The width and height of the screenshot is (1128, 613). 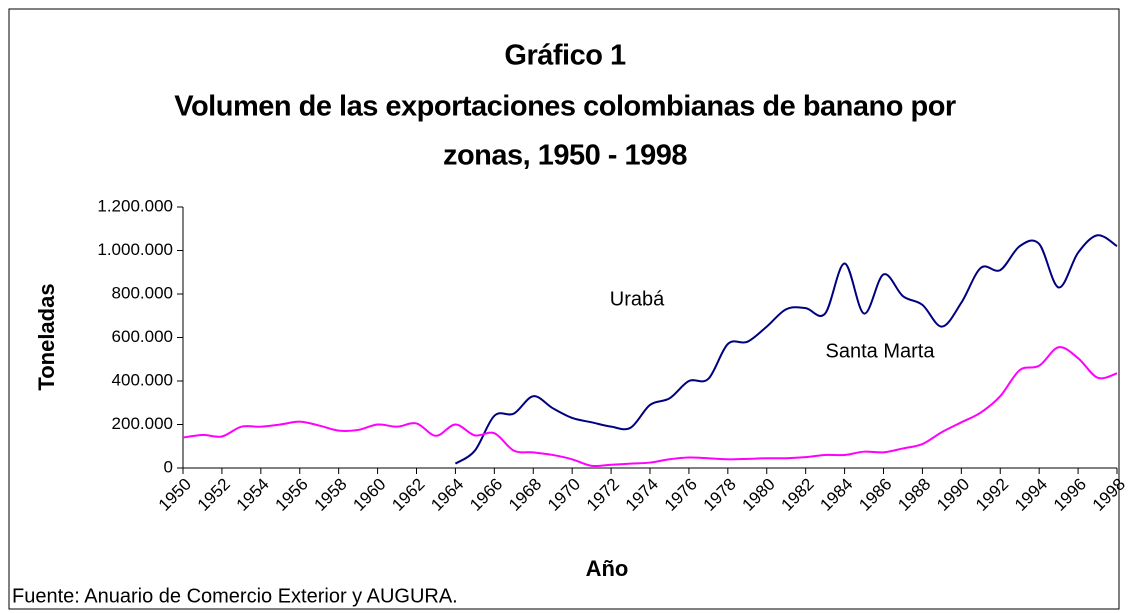 What do you see at coordinates (142, 379) in the screenshot?
I see `y-tick-label: 400.000` at bounding box center [142, 379].